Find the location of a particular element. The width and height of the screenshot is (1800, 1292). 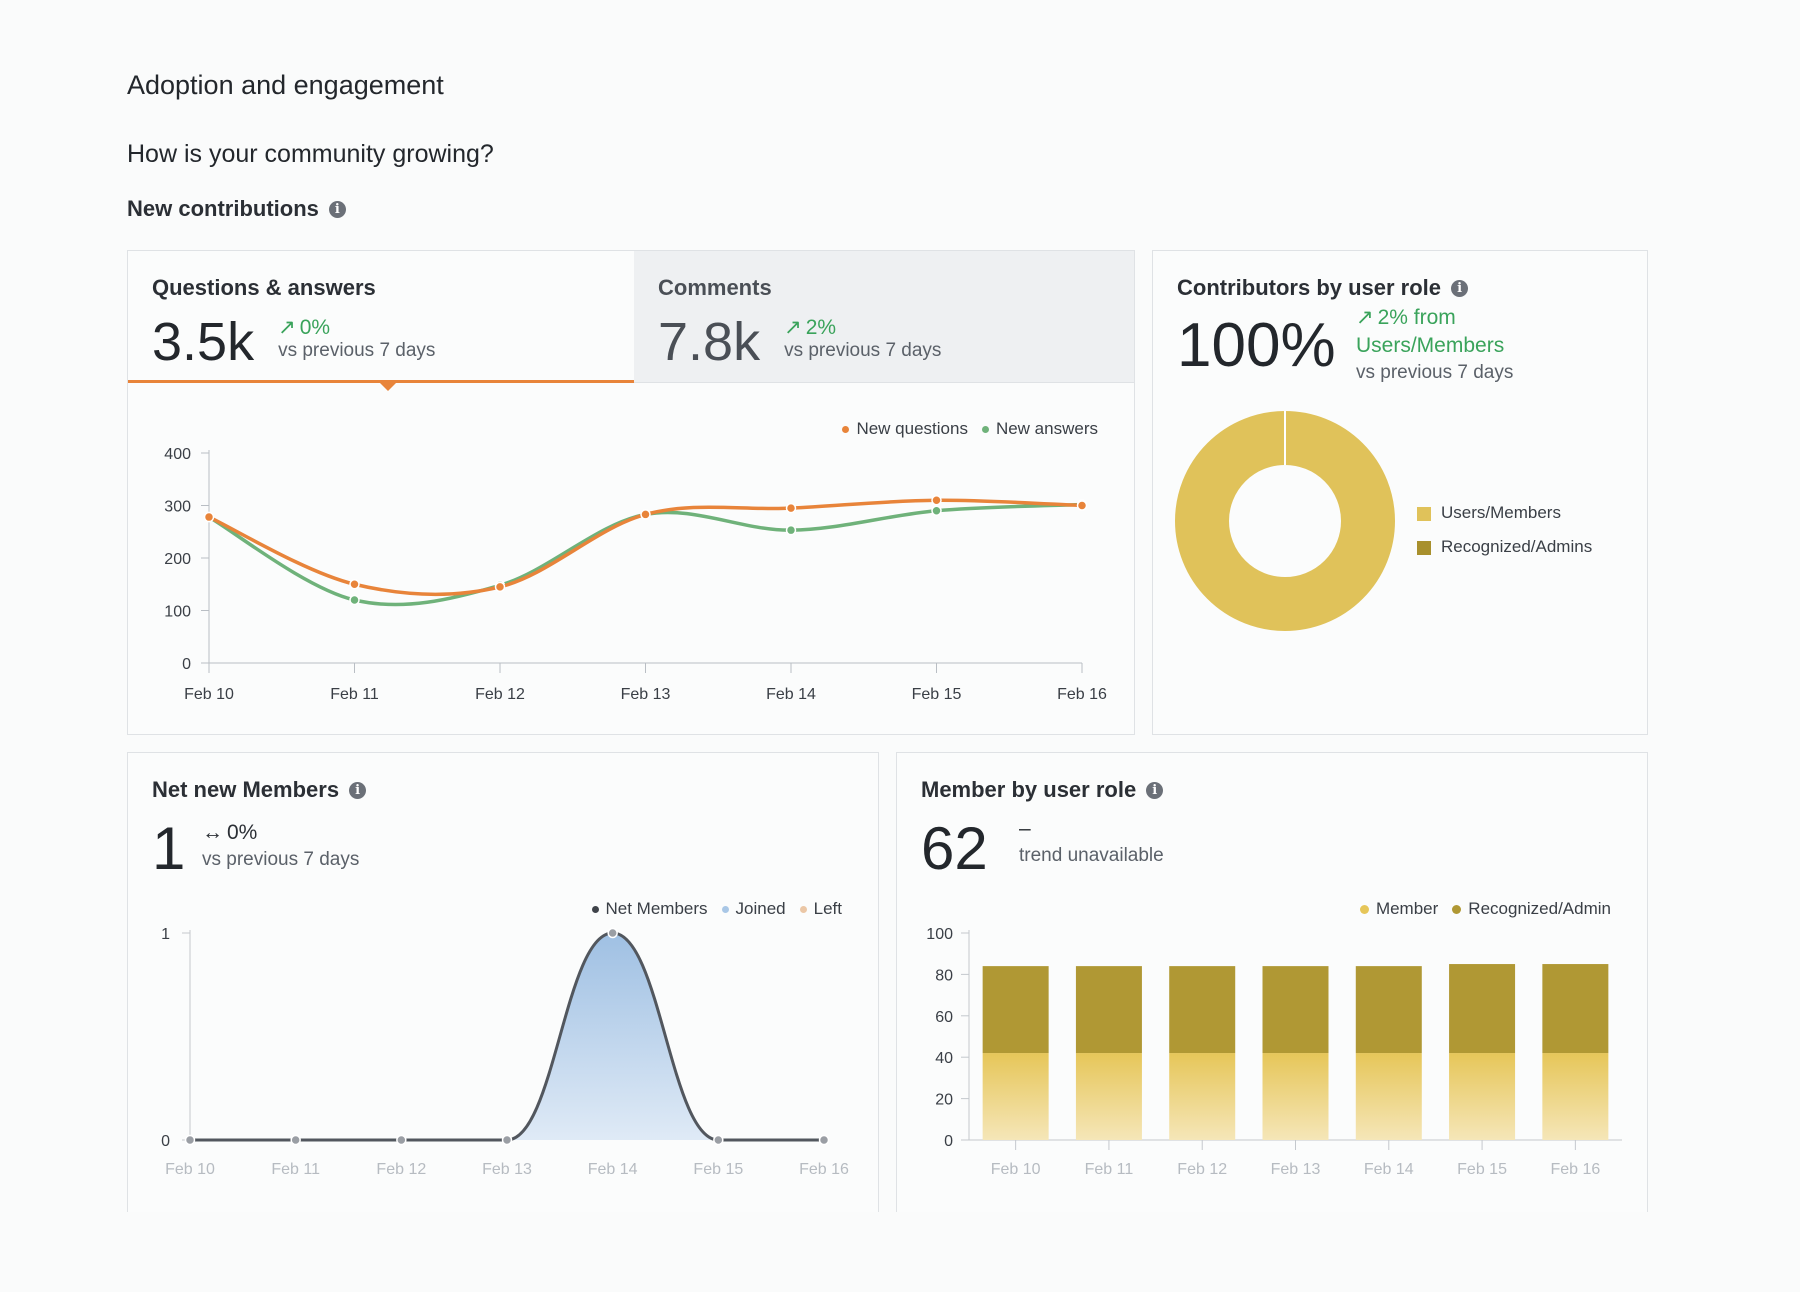

y-tick-label: 40 is located at coordinates (944, 1058).